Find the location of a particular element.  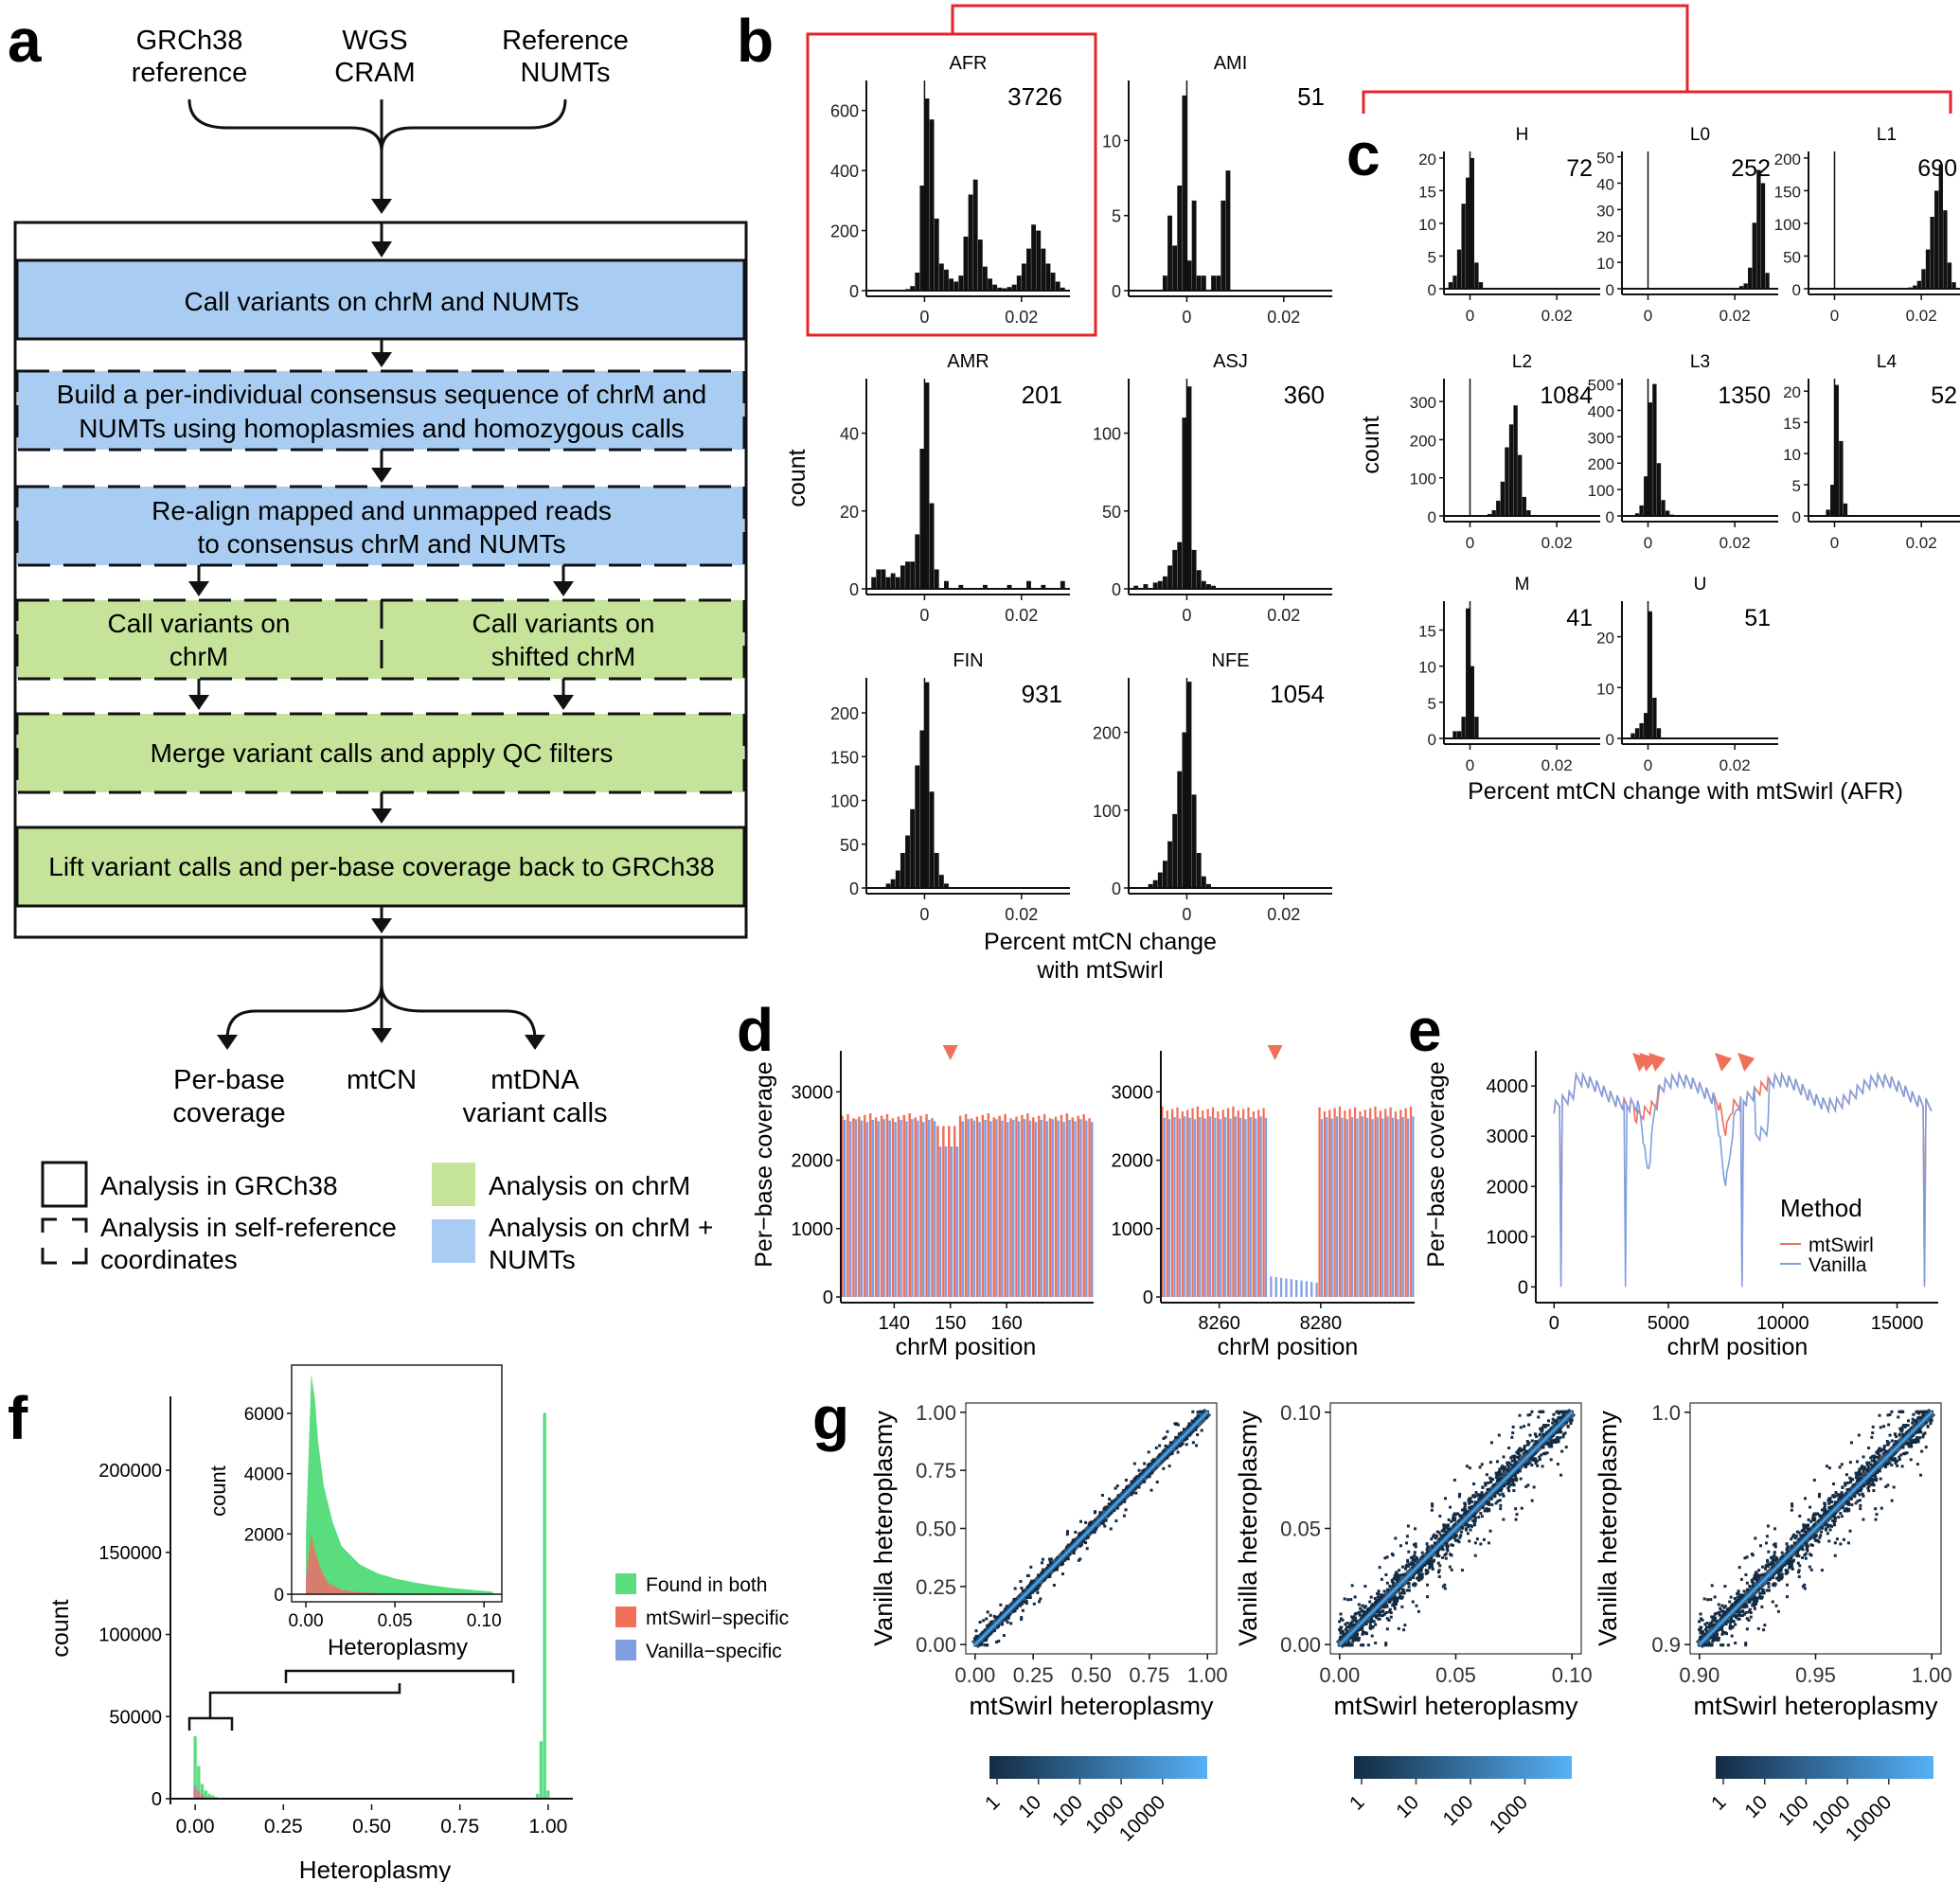

legend-self-ref-line2: coordinates is located at coordinates (169, 1259).